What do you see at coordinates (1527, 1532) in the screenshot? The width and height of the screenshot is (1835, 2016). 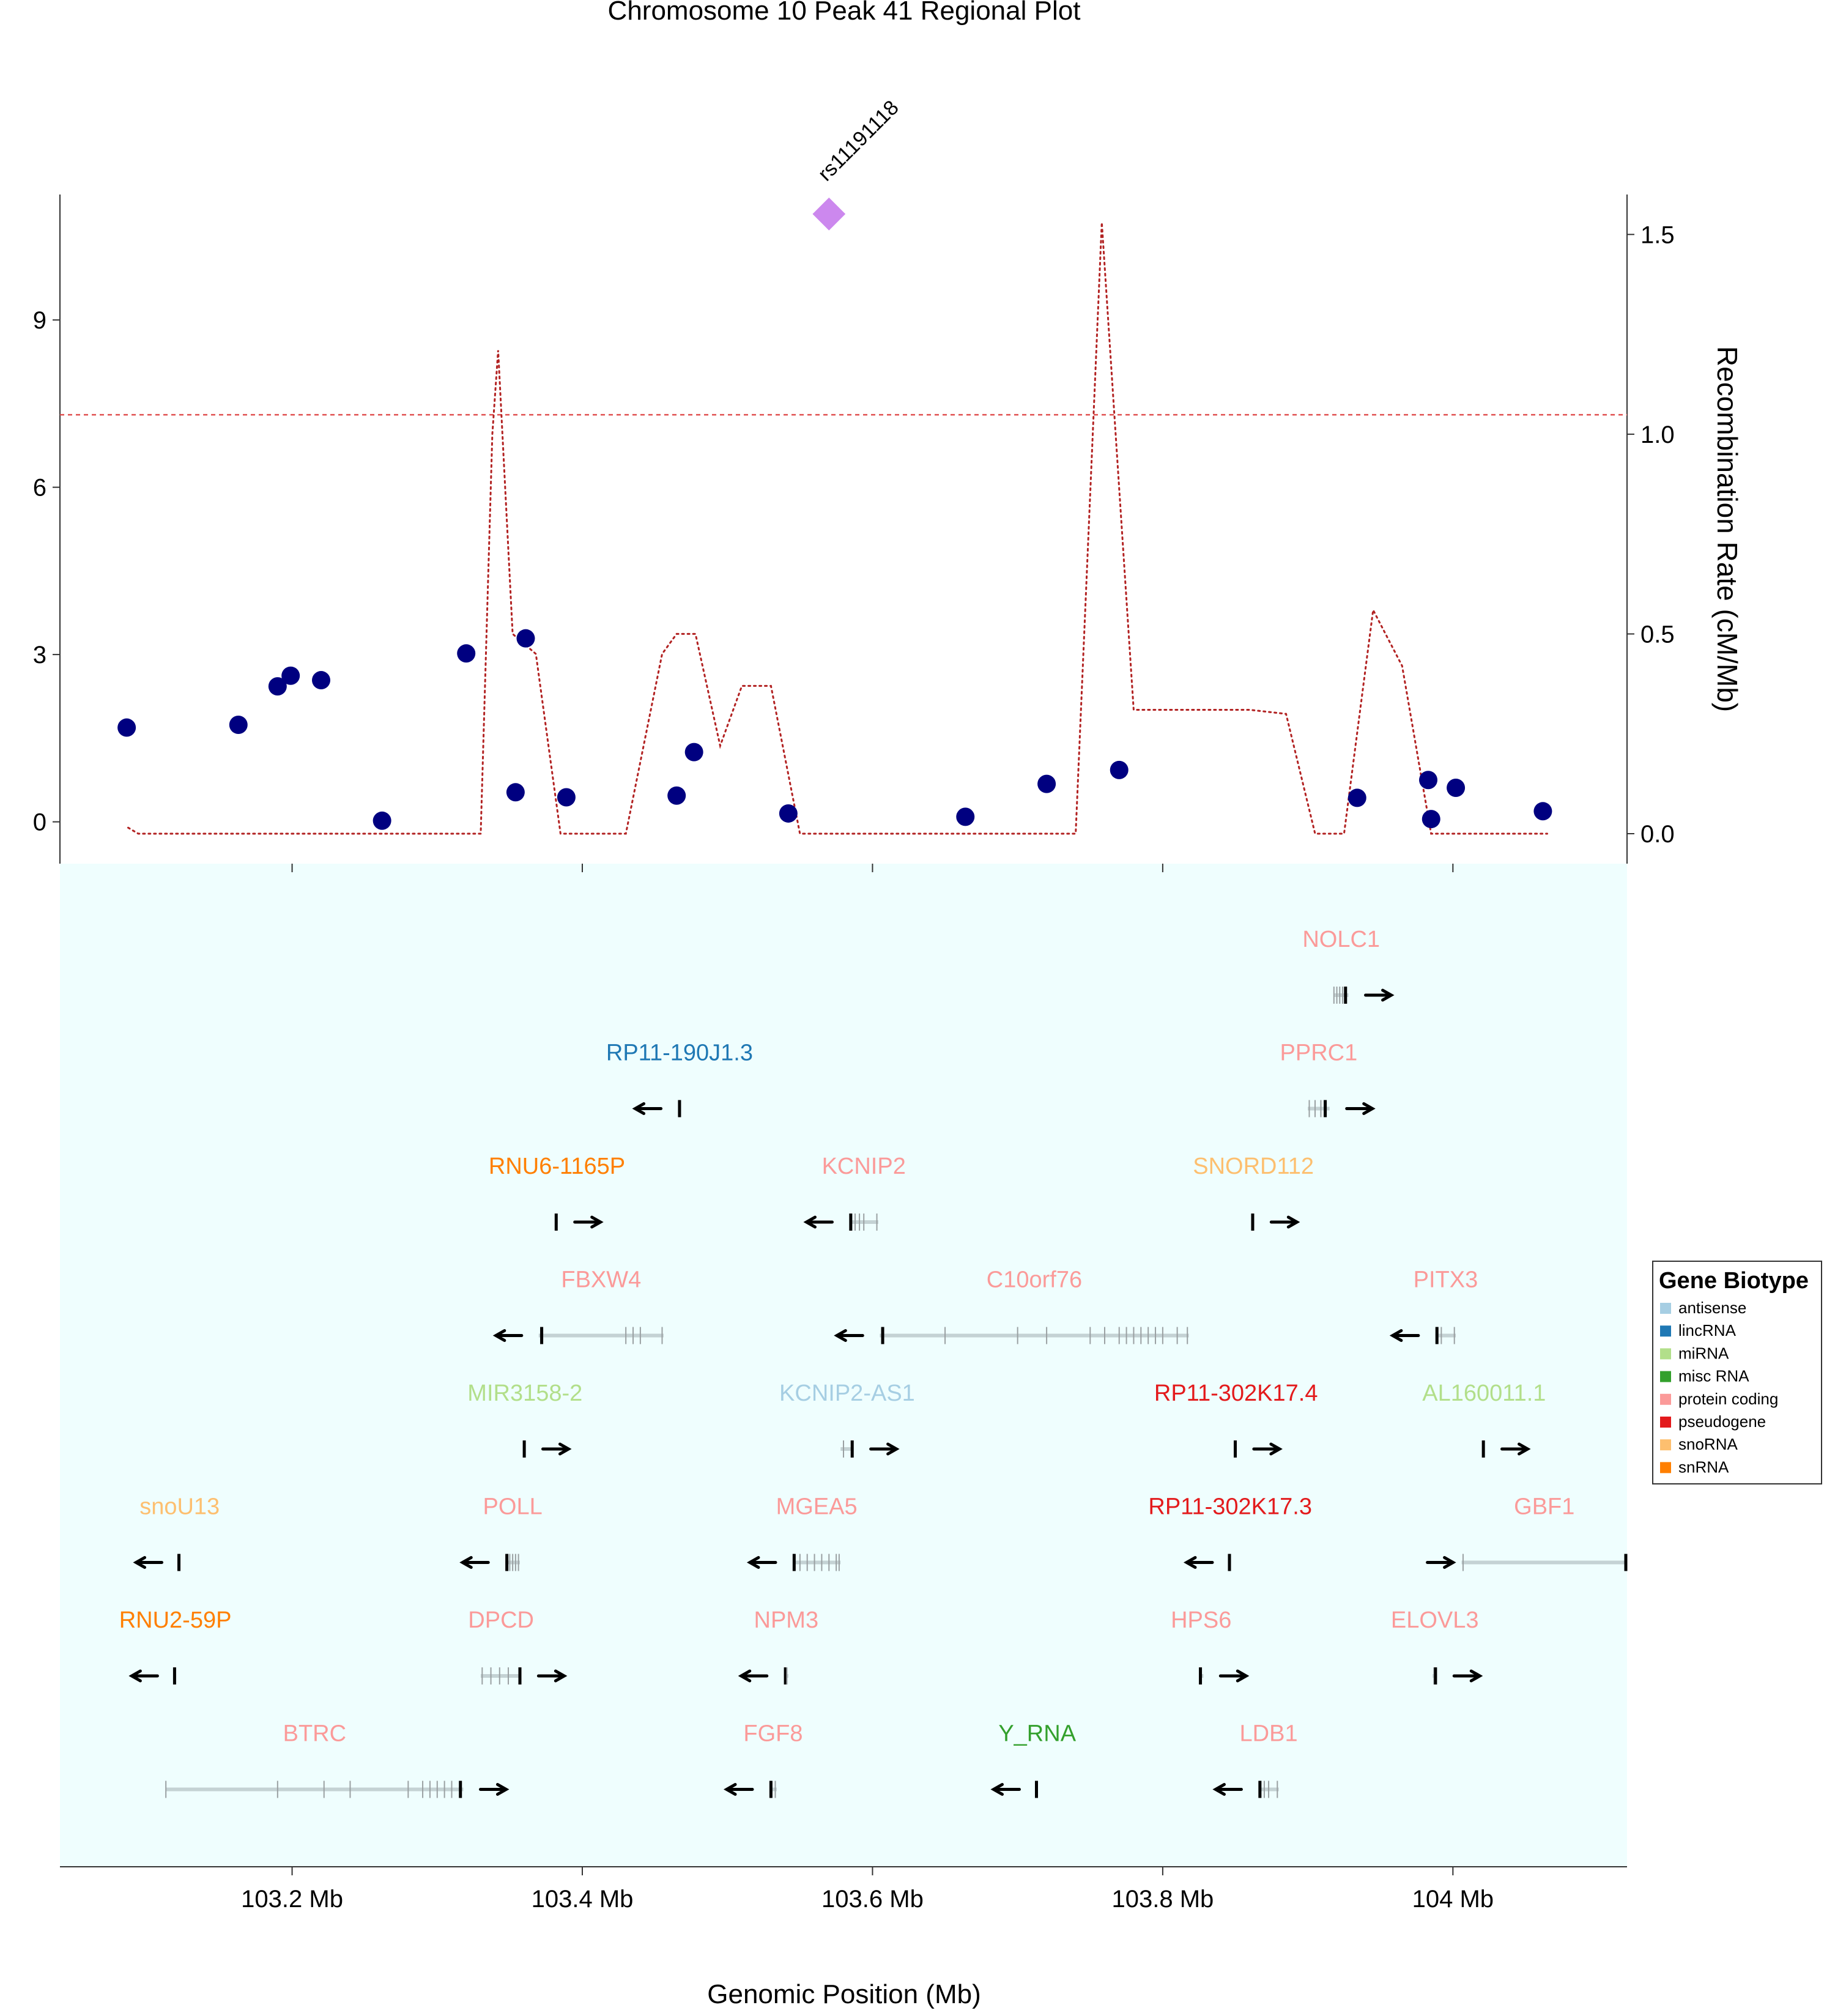 I see `gene-gbf1: GBF1` at bounding box center [1527, 1532].